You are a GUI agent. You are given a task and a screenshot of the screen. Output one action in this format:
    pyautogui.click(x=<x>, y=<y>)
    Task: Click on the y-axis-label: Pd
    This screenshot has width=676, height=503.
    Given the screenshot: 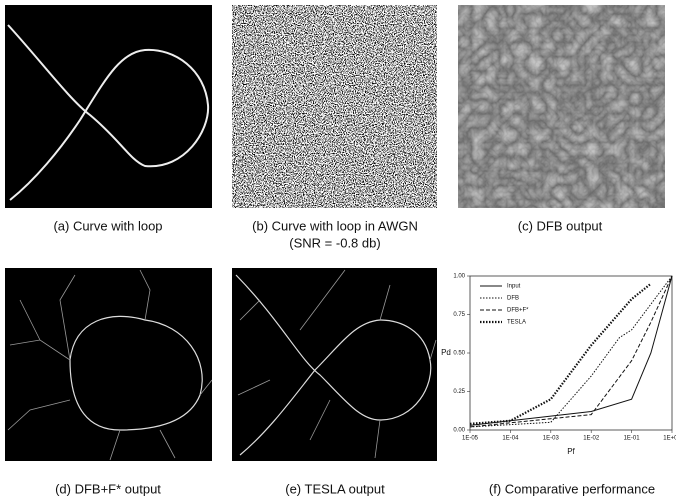 What is the action you would take?
    pyautogui.click(x=446, y=352)
    